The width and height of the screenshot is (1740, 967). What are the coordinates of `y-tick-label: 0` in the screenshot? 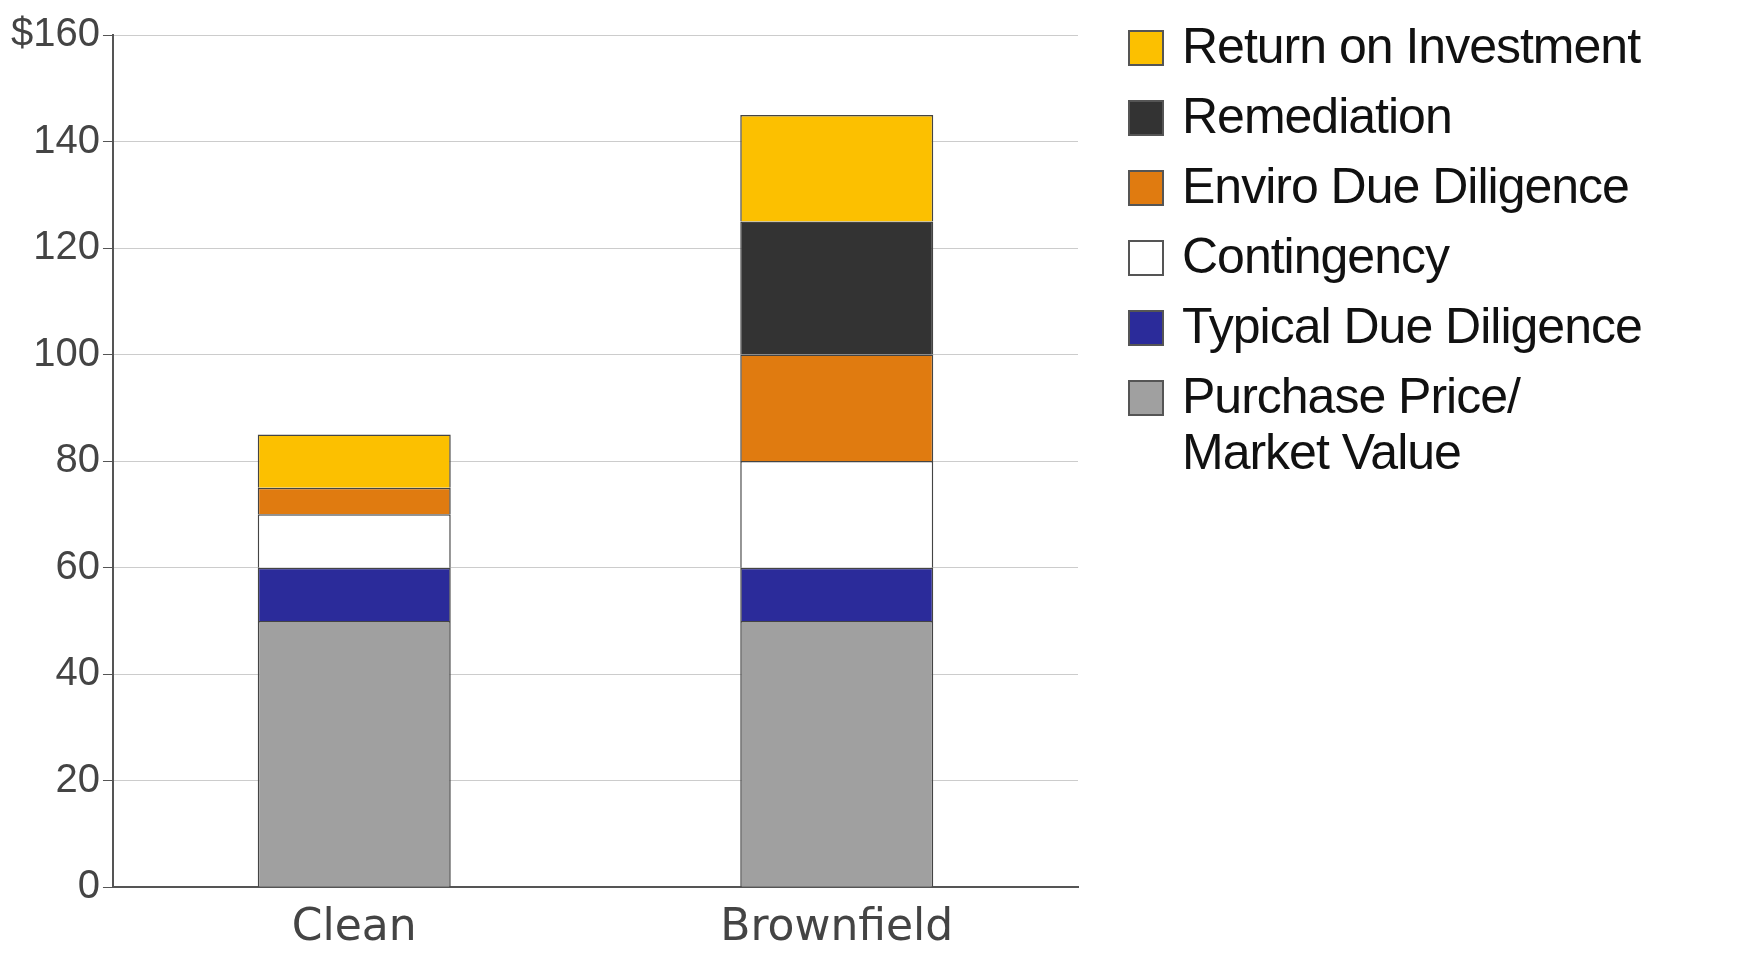 It's located at (88, 884).